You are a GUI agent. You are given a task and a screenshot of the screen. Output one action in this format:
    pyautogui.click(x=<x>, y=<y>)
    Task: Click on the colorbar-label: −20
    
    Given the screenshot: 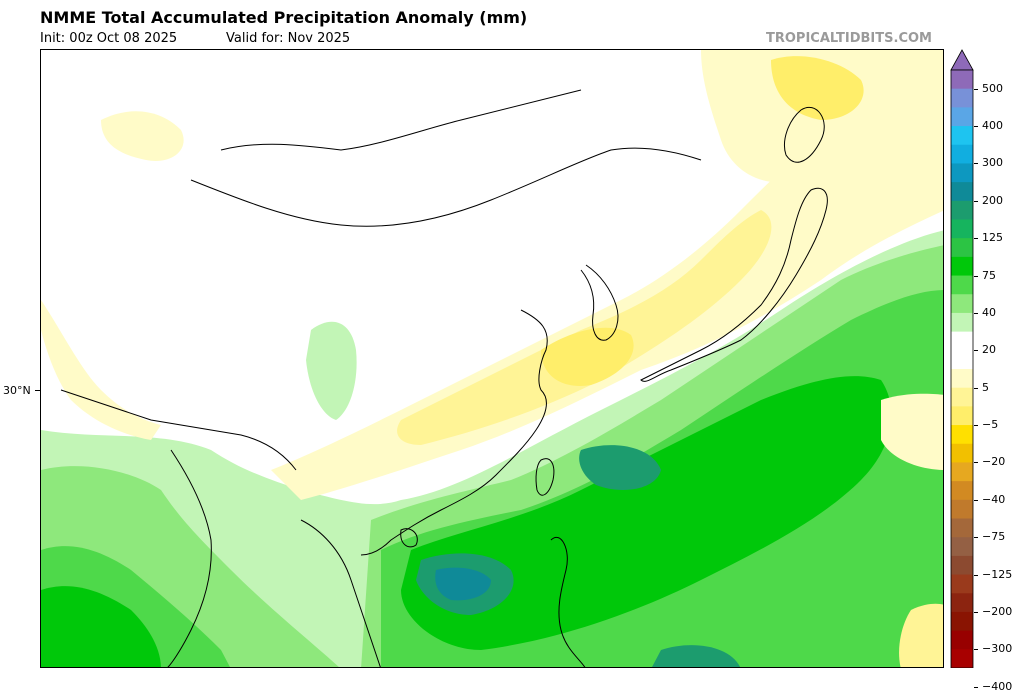 What is the action you would take?
    pyautogui.click(x=994, y=462)
    